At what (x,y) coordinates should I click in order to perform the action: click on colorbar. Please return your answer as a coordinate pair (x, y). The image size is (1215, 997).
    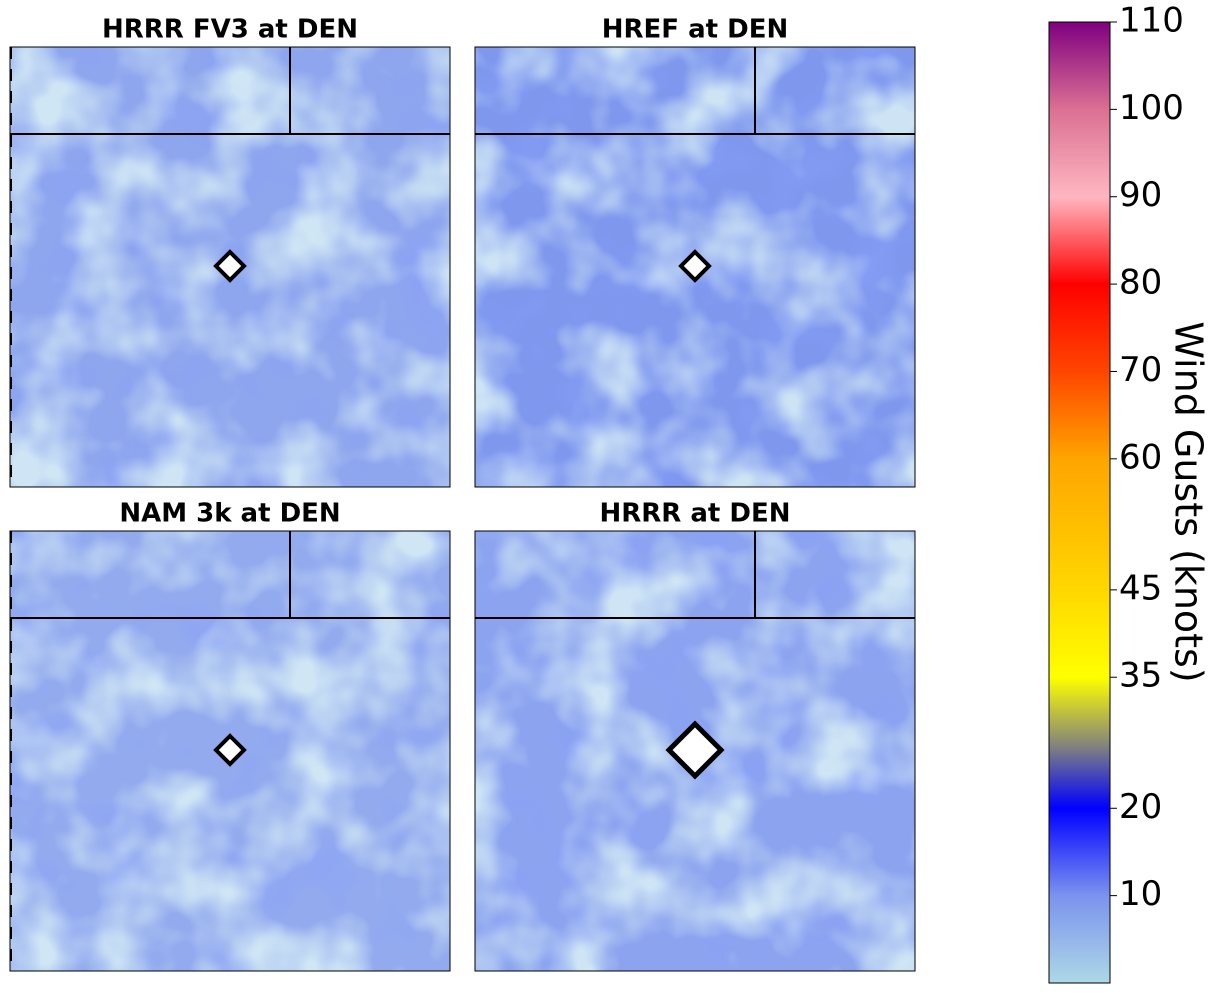
    Looking at the image, I should click on (1079, 502).